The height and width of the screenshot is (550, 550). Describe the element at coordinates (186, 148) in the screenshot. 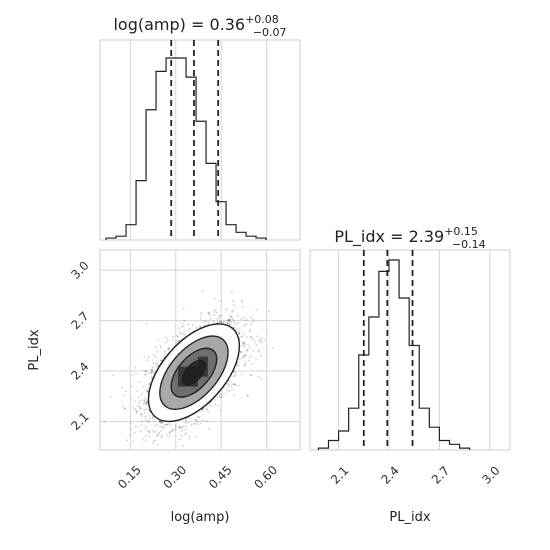

I see `hist-log-amp-histogram` at that location.